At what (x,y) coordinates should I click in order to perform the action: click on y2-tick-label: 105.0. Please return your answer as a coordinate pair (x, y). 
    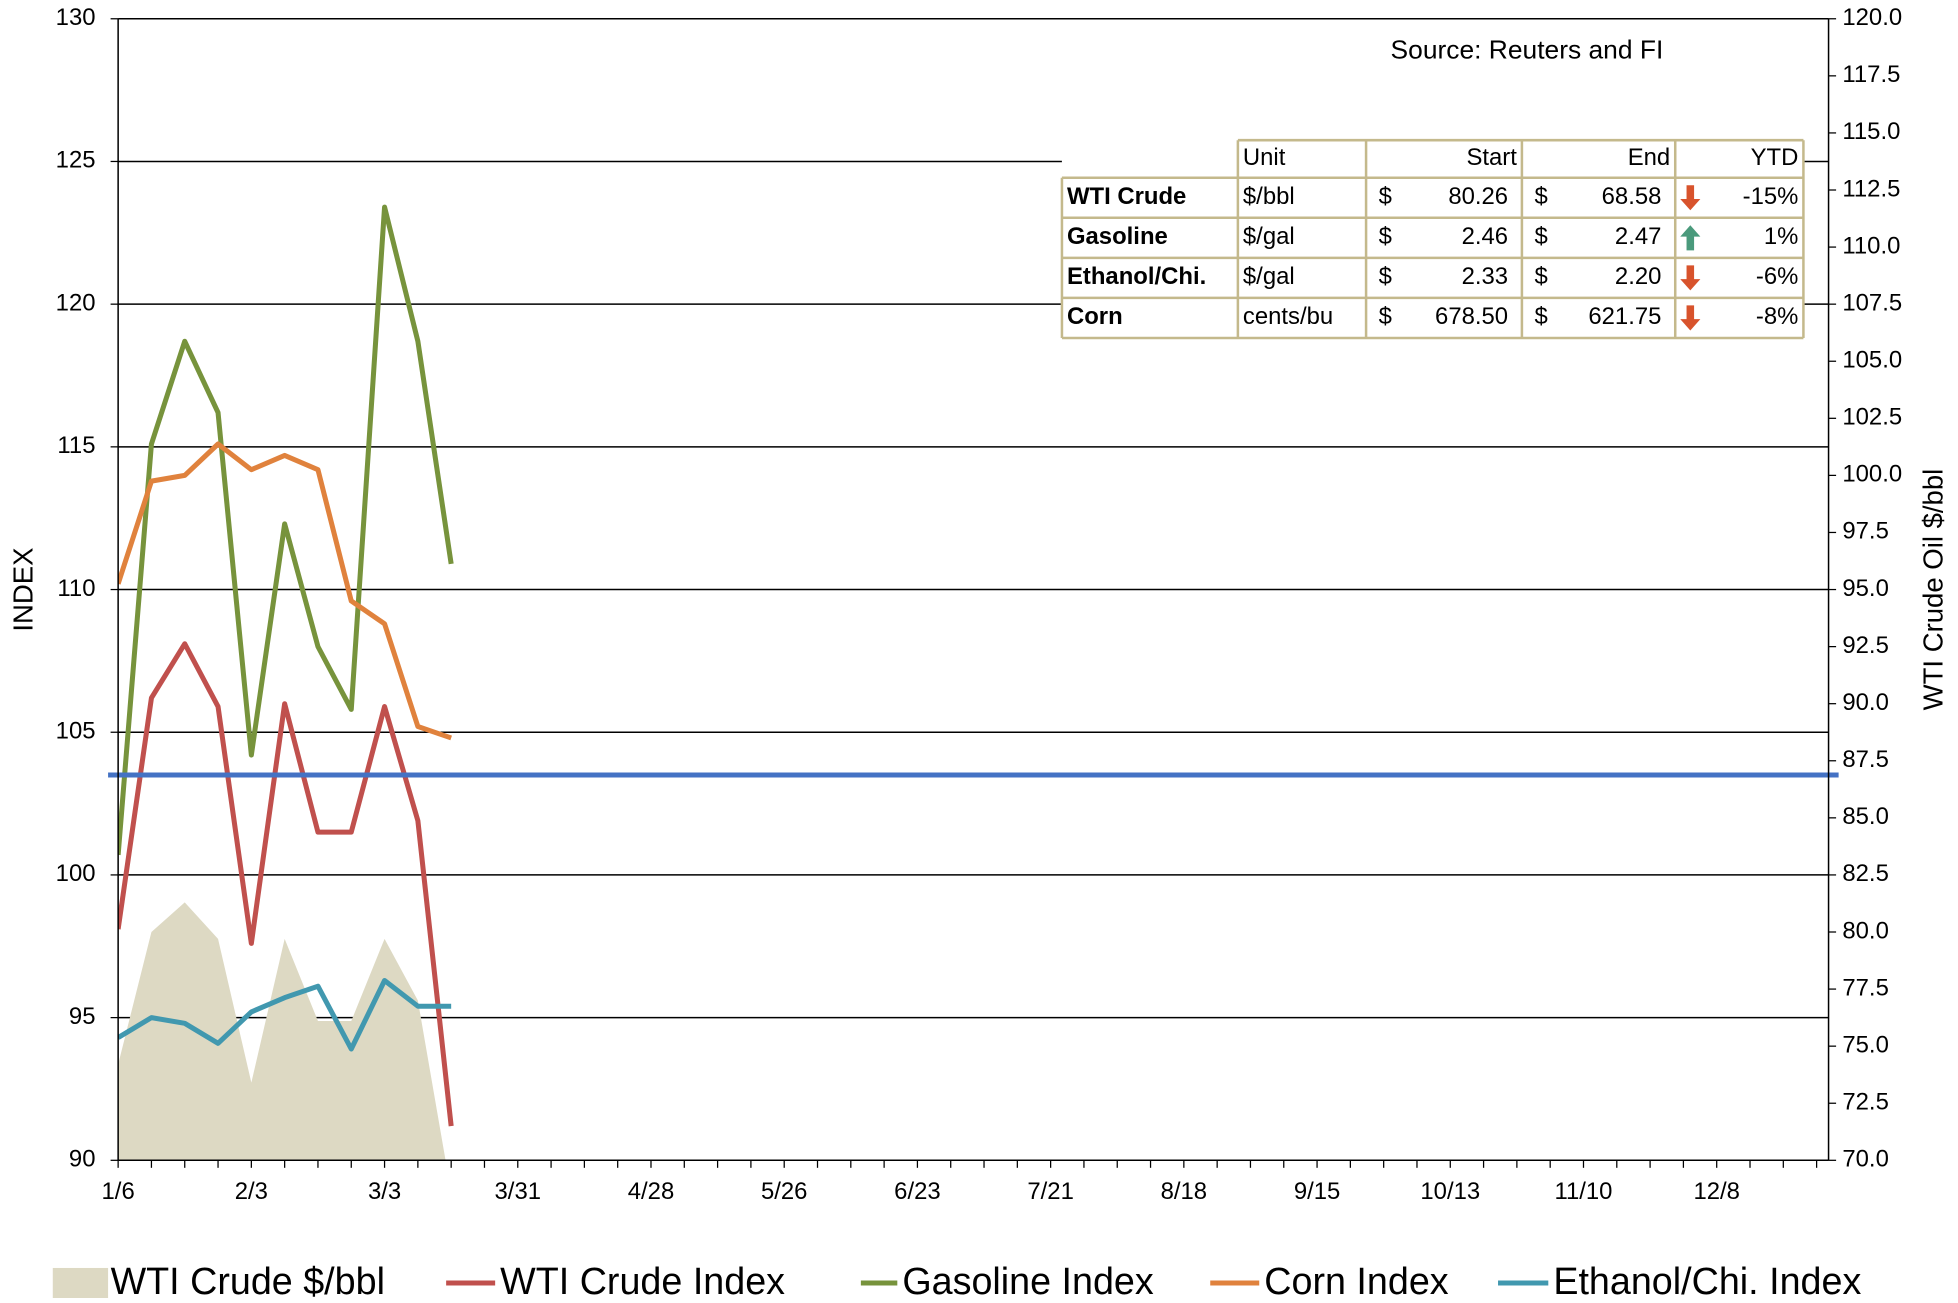
    Looking at the image, I should click on (1872, 360).